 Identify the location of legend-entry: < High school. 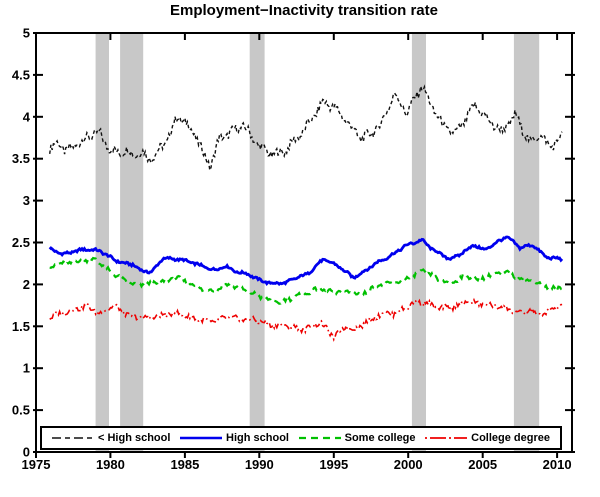
(111, 438).